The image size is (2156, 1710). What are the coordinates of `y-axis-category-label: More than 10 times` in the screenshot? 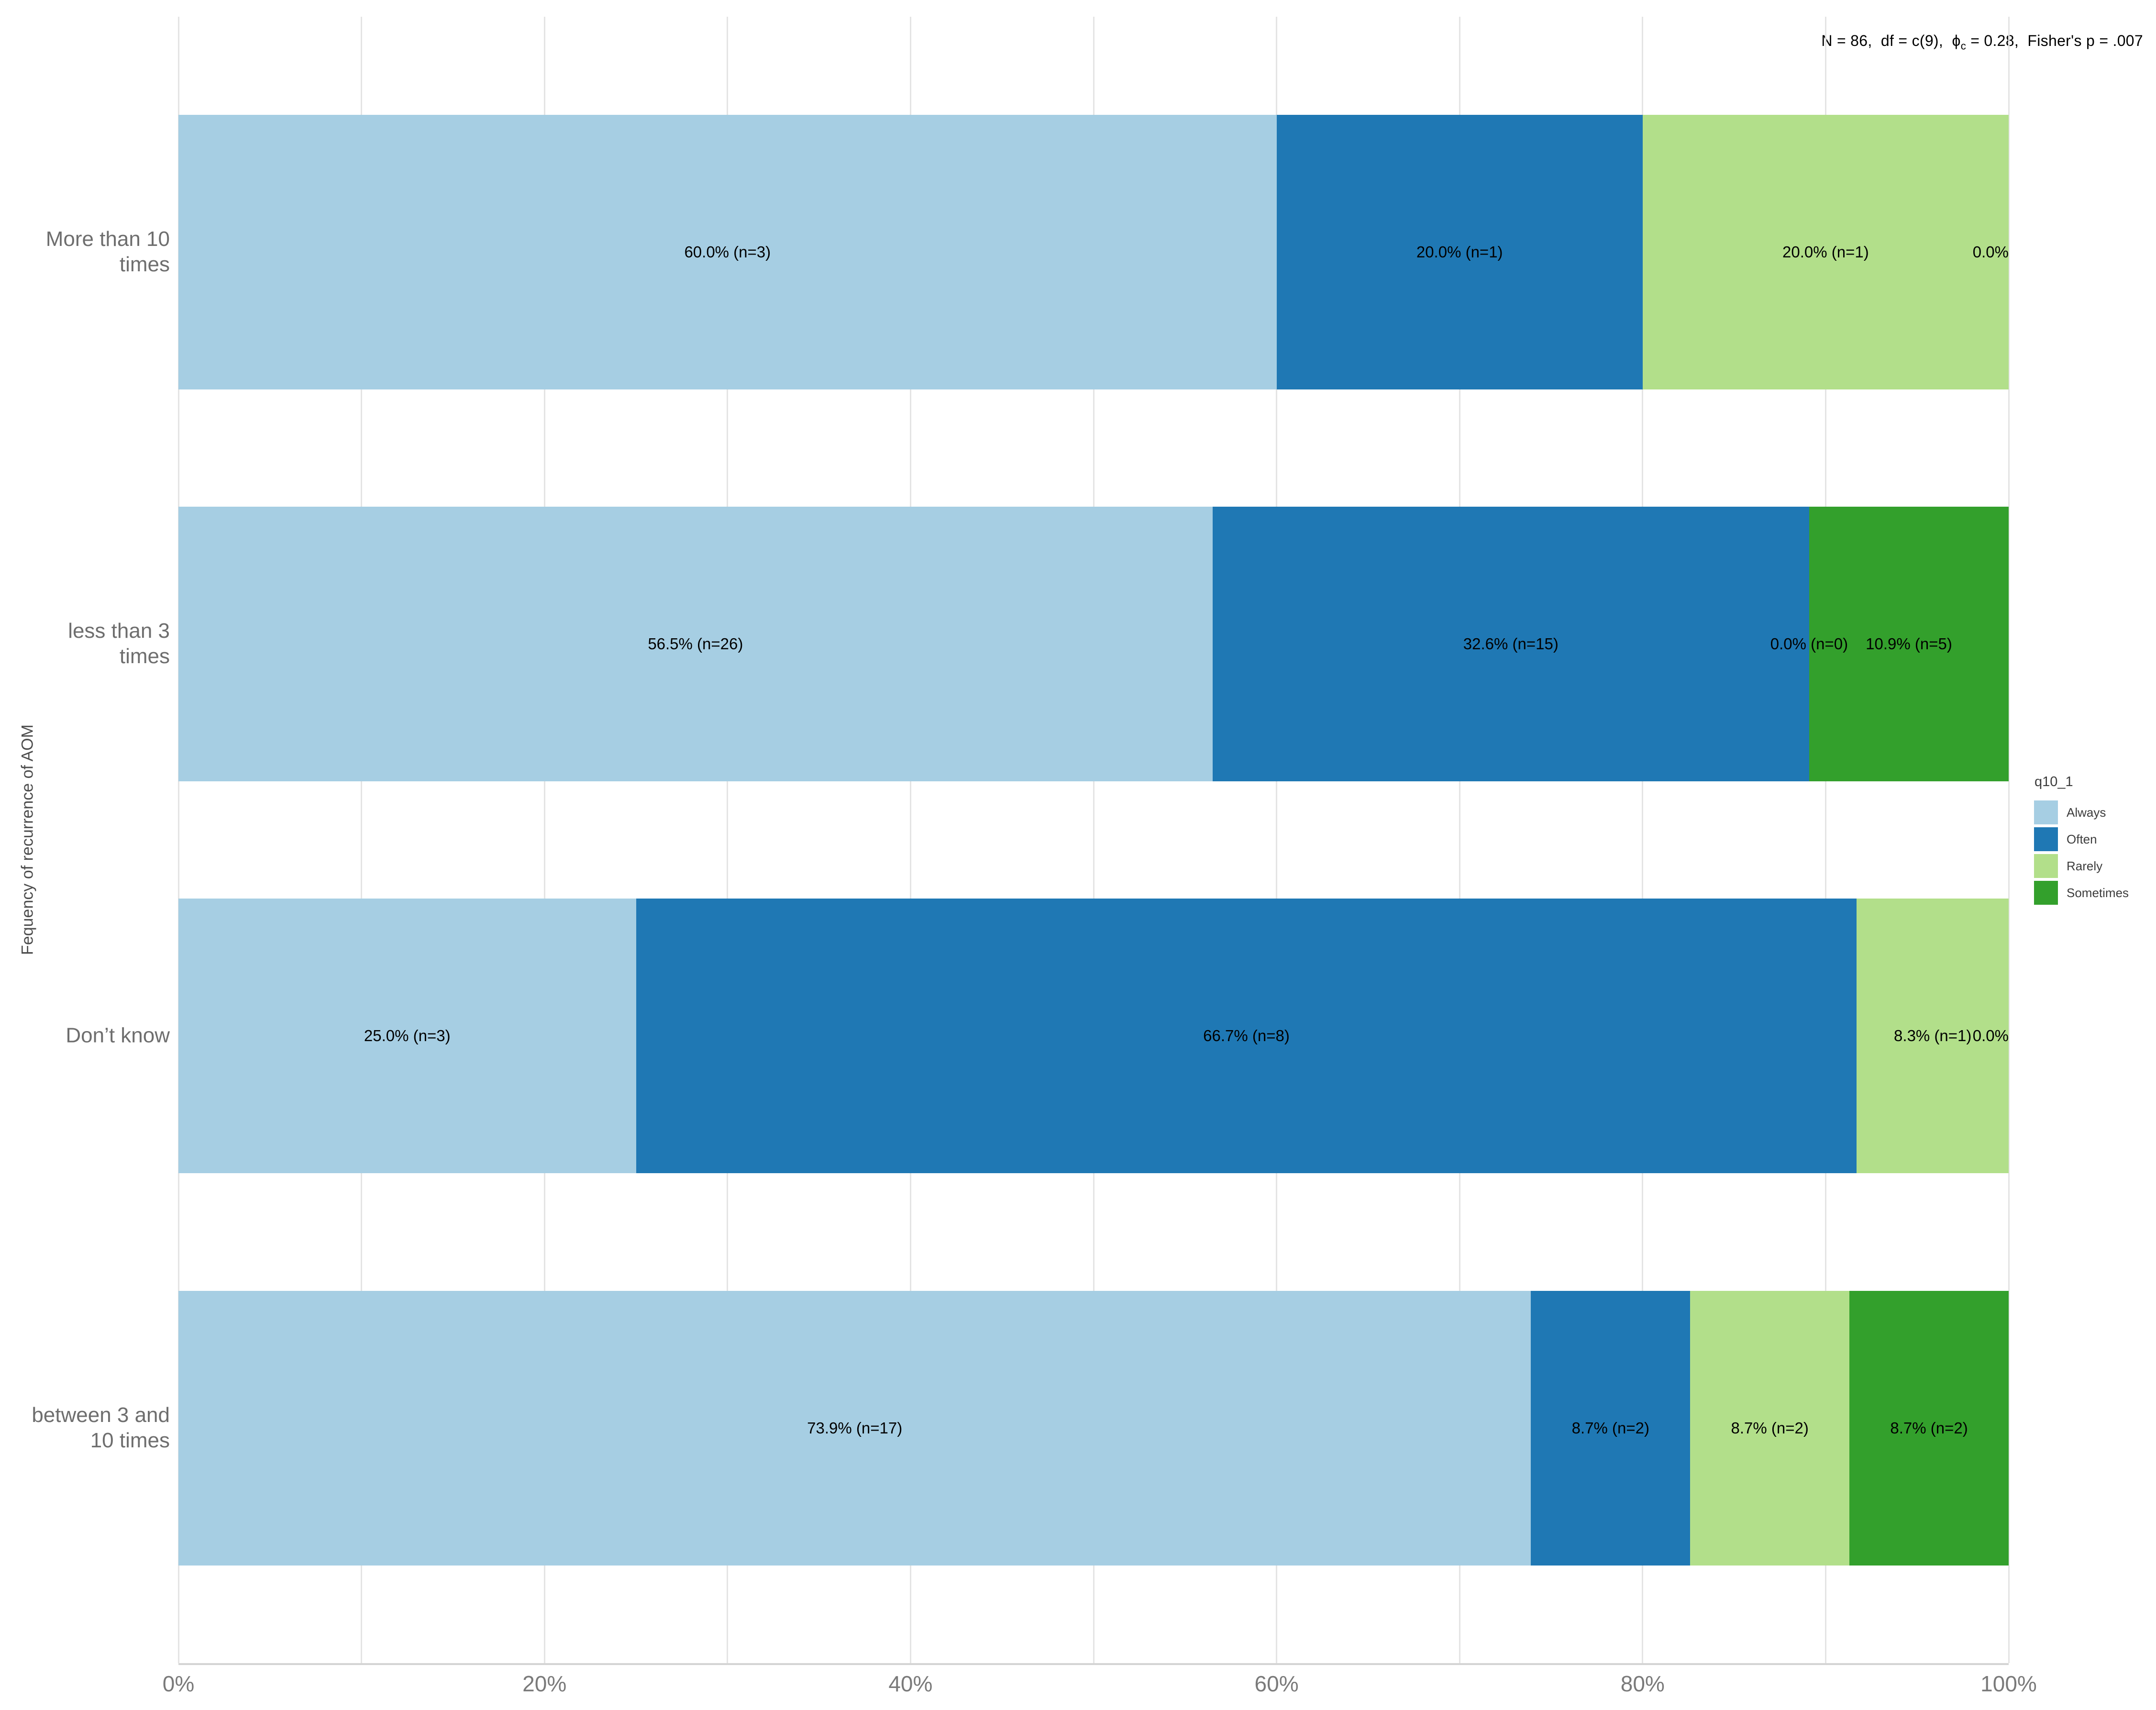 It's located at (108, 251).